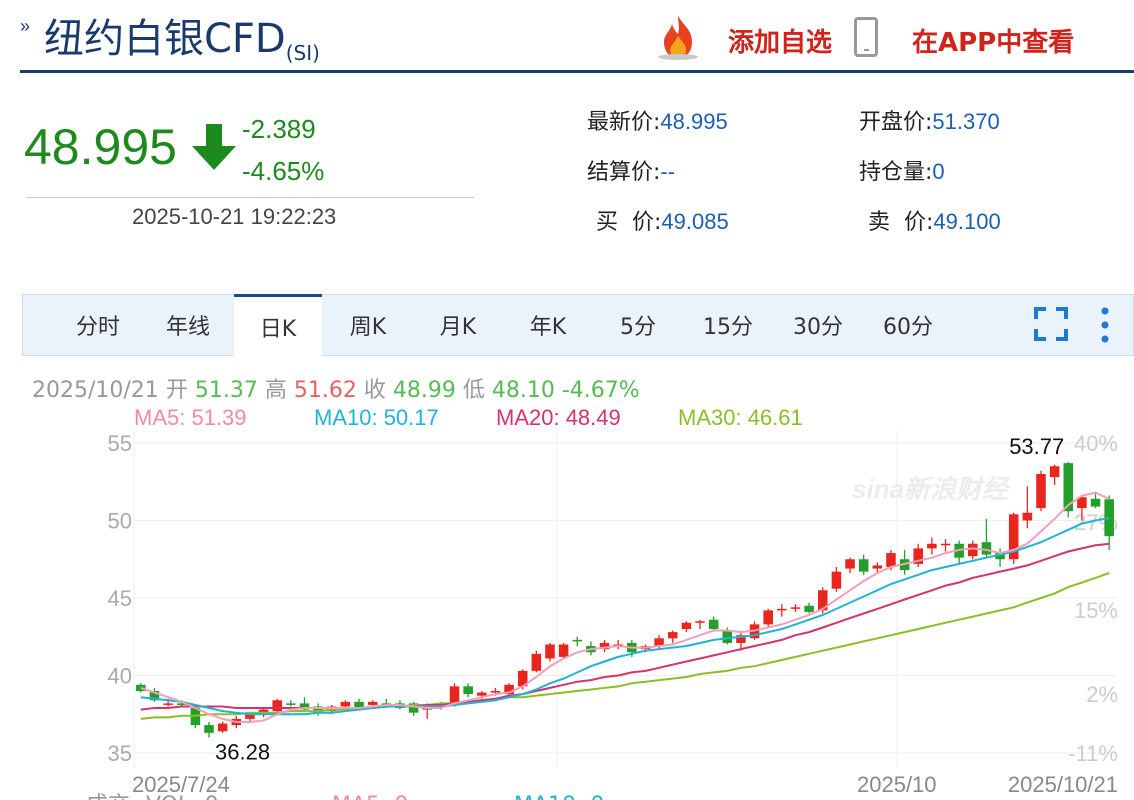  I want to click on y-tick-label: 45, so click(120, 598).